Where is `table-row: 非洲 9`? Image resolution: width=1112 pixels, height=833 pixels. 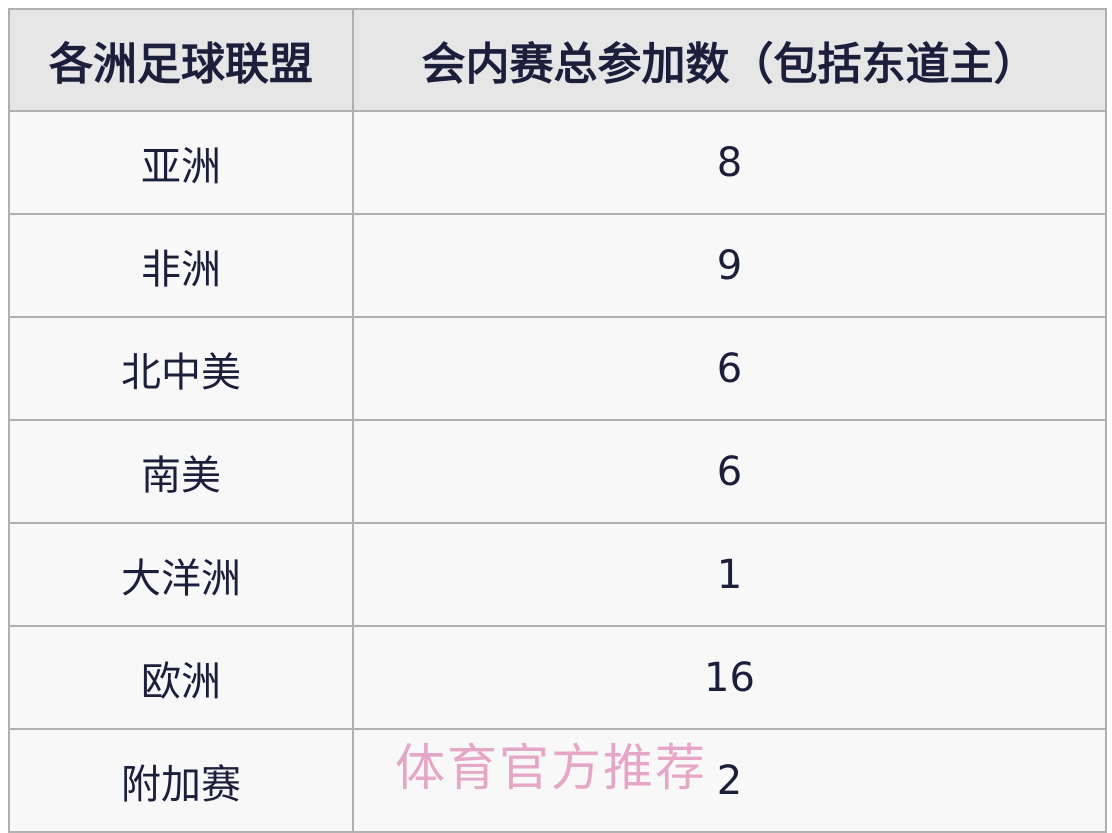 table-row: 非洲 9 is located at coordinates (557, 265).